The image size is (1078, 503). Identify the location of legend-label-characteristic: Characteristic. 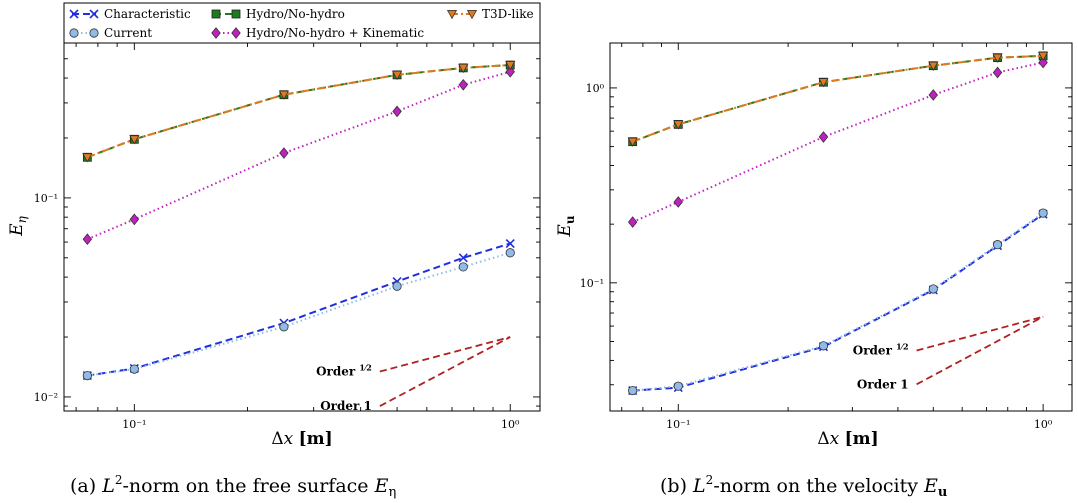
(147, 14).